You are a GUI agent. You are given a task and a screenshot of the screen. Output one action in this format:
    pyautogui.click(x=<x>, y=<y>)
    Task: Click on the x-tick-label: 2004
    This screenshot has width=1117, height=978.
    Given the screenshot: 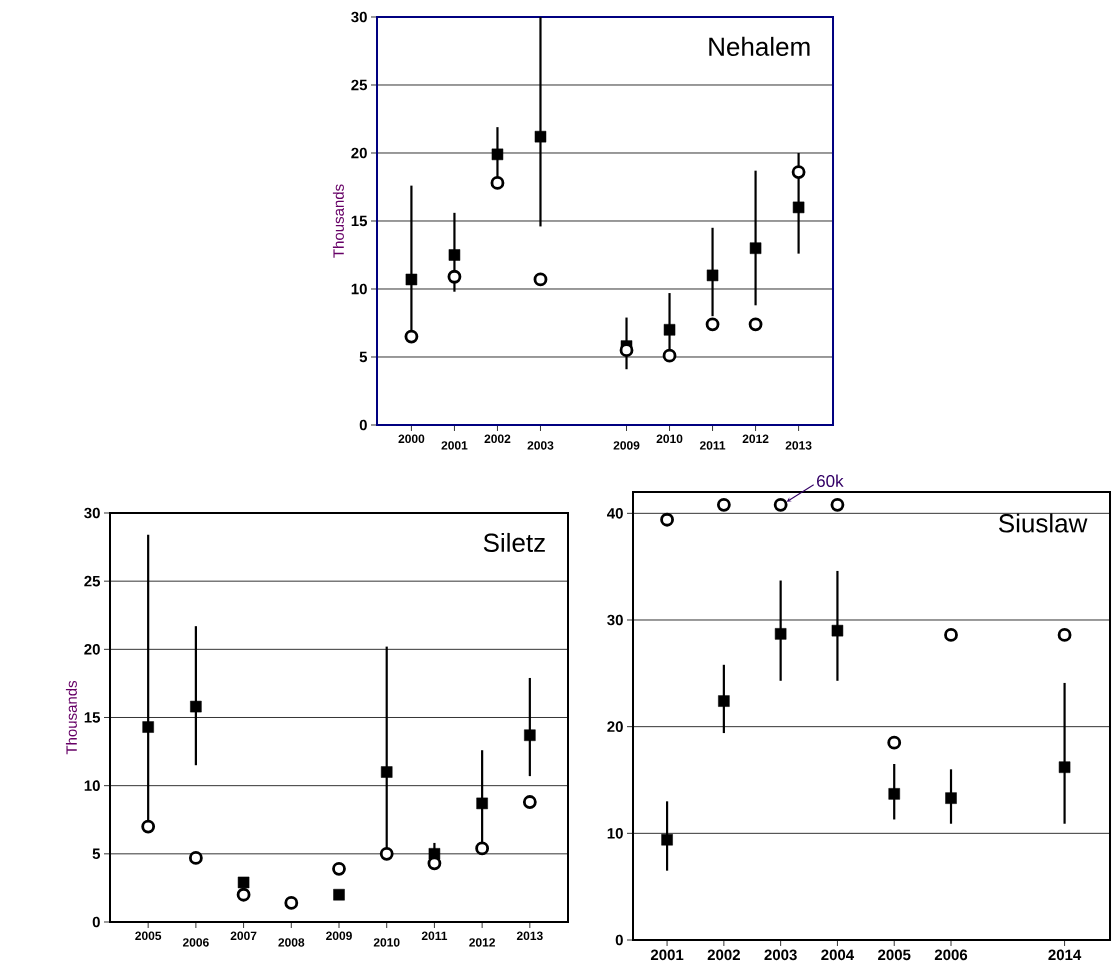 What is the action you would take?
    pyautogui.click(x=838, y=955)
    